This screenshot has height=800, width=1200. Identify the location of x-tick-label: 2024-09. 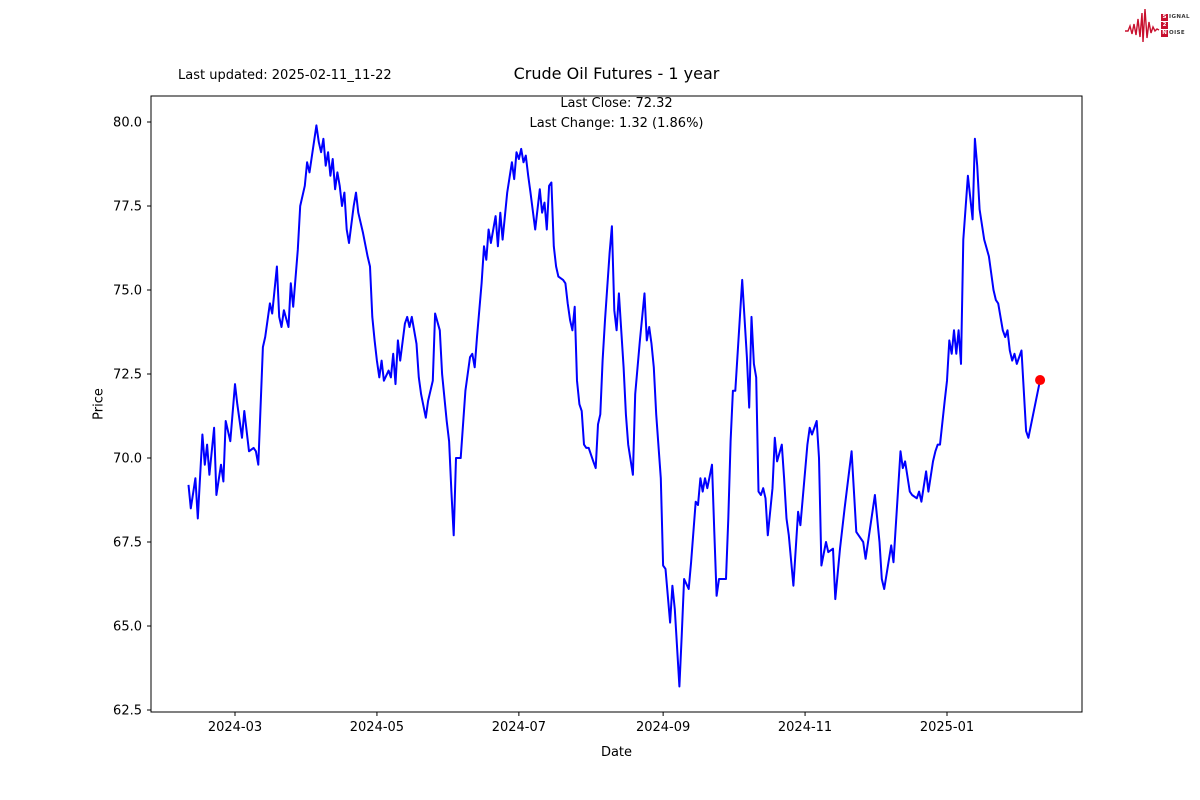
(663, 727).